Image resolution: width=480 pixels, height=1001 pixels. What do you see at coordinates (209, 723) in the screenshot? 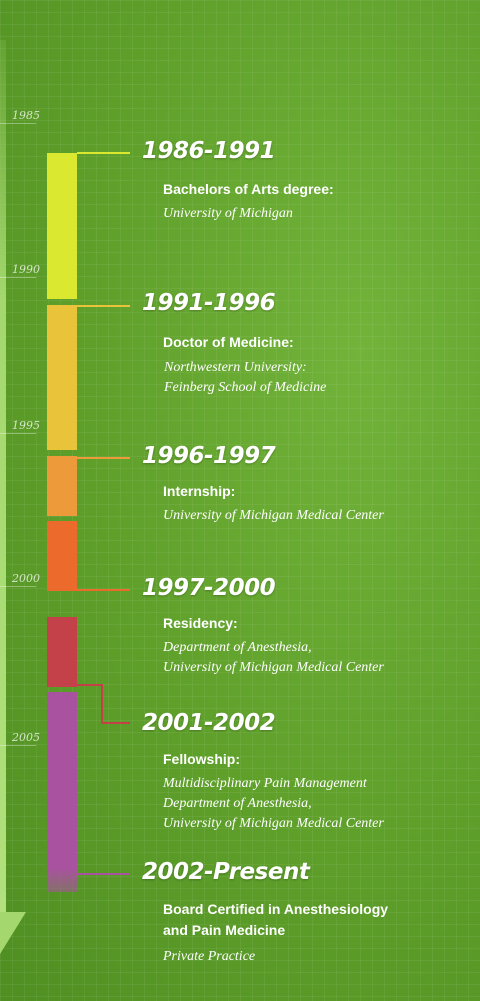
I see `entry-title-2001-2002: 2001-2002` at bounding box center [209, 723].